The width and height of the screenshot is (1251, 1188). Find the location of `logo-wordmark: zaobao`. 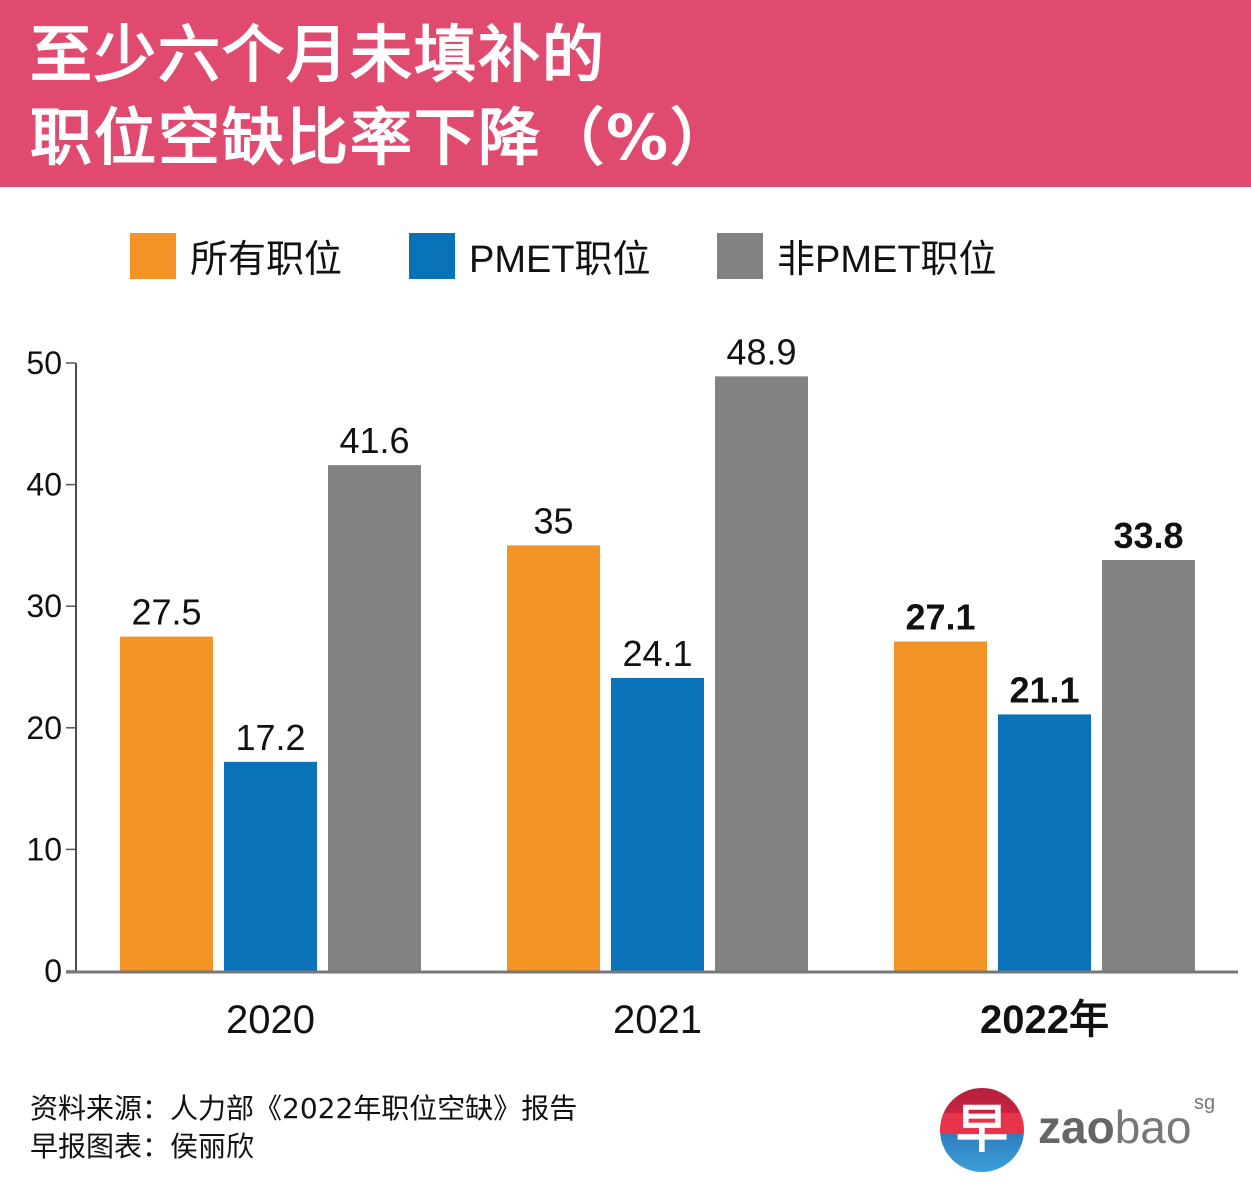

logo-wordmark: zaobao is located at coordinates (1114, 1127).